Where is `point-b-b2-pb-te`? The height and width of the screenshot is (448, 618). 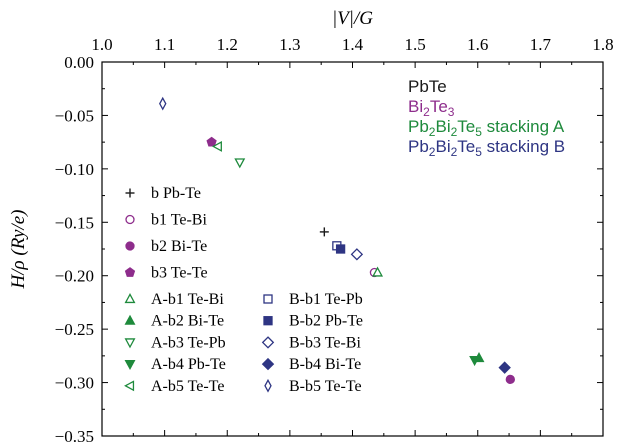 point-b-b2-pb-te is located at coordinates (340, 249).